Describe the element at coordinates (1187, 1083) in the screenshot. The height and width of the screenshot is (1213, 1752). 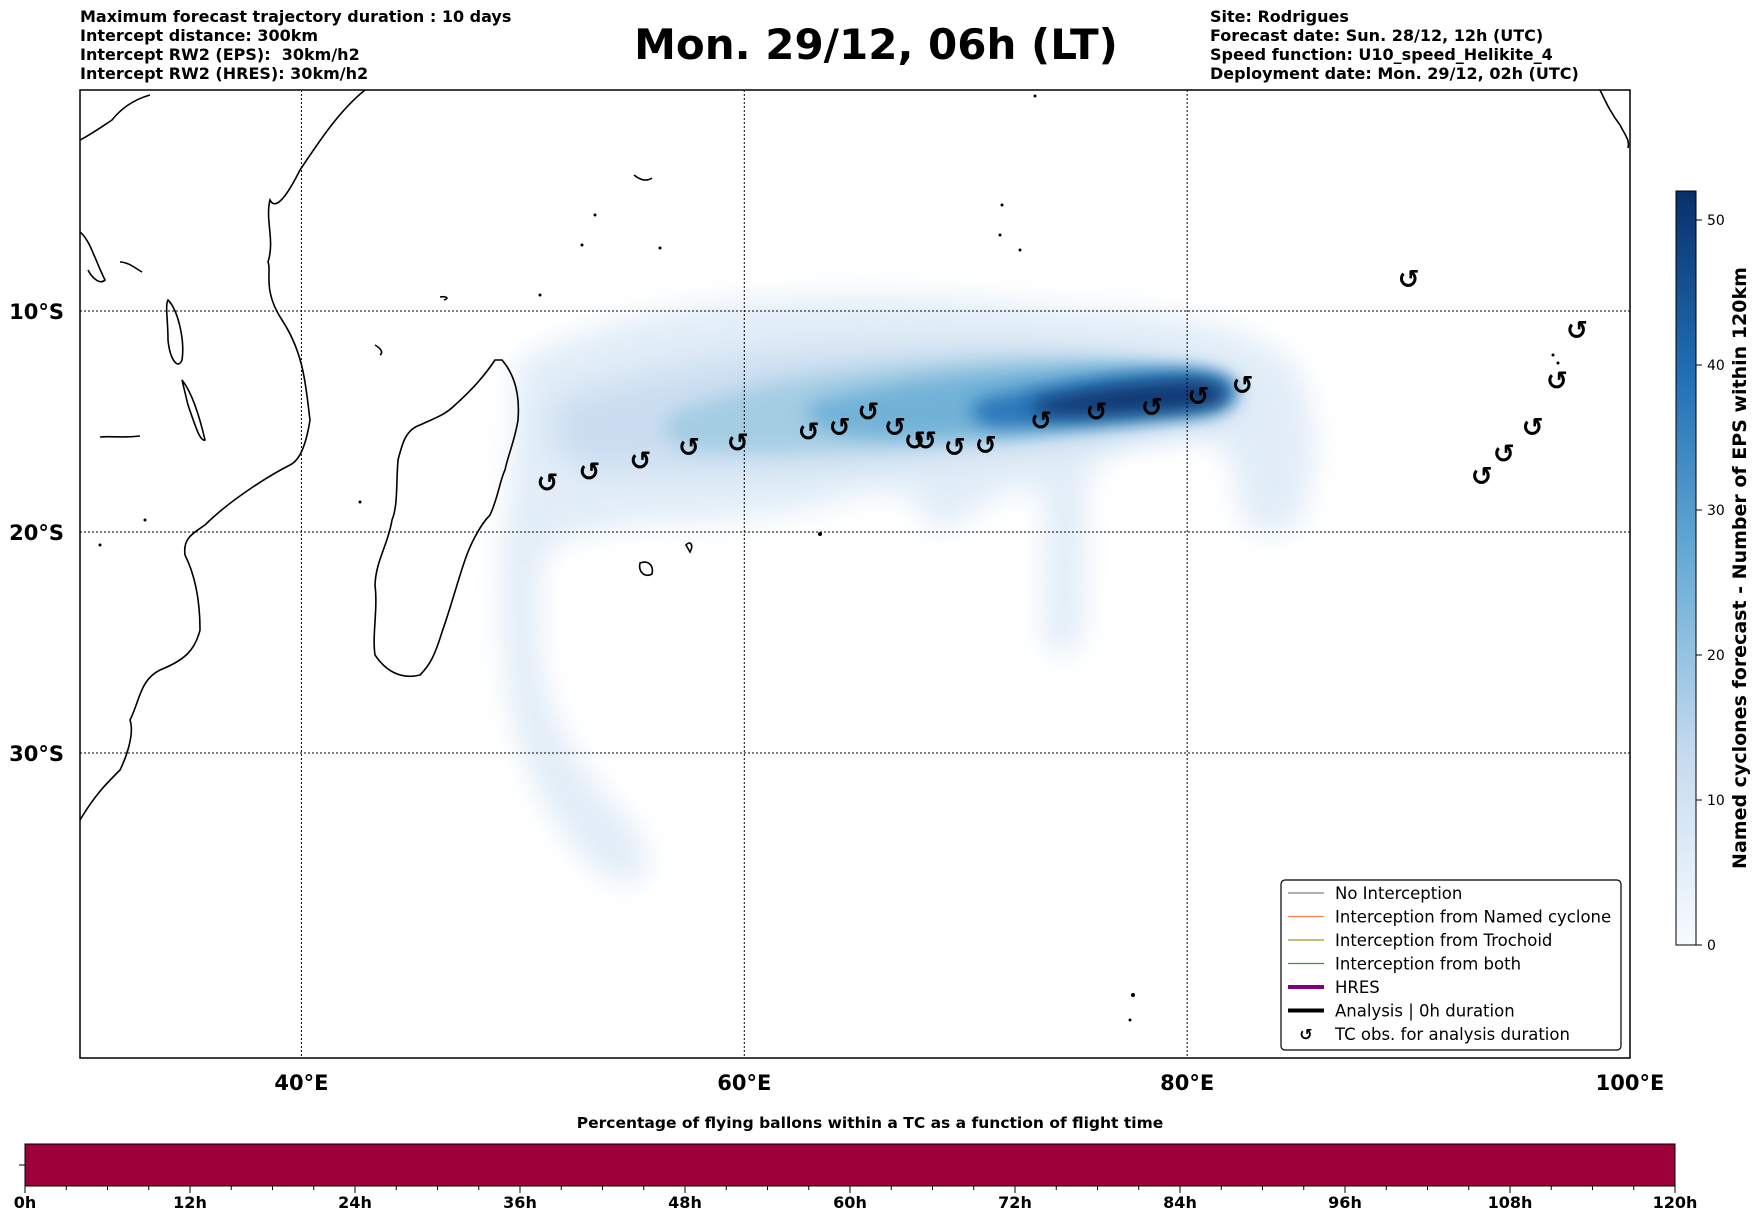
I see `lon-tick-label: 80°E` at that location.